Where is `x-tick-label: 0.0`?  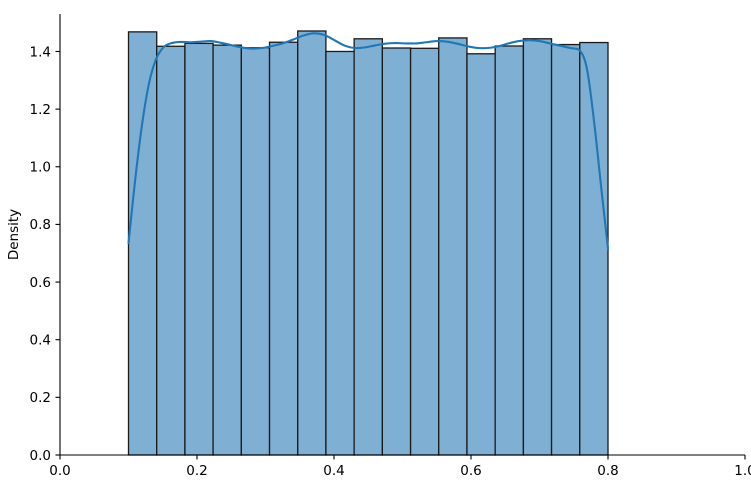
x-tick-label: 0.0 is located at coordinates (59, 471).